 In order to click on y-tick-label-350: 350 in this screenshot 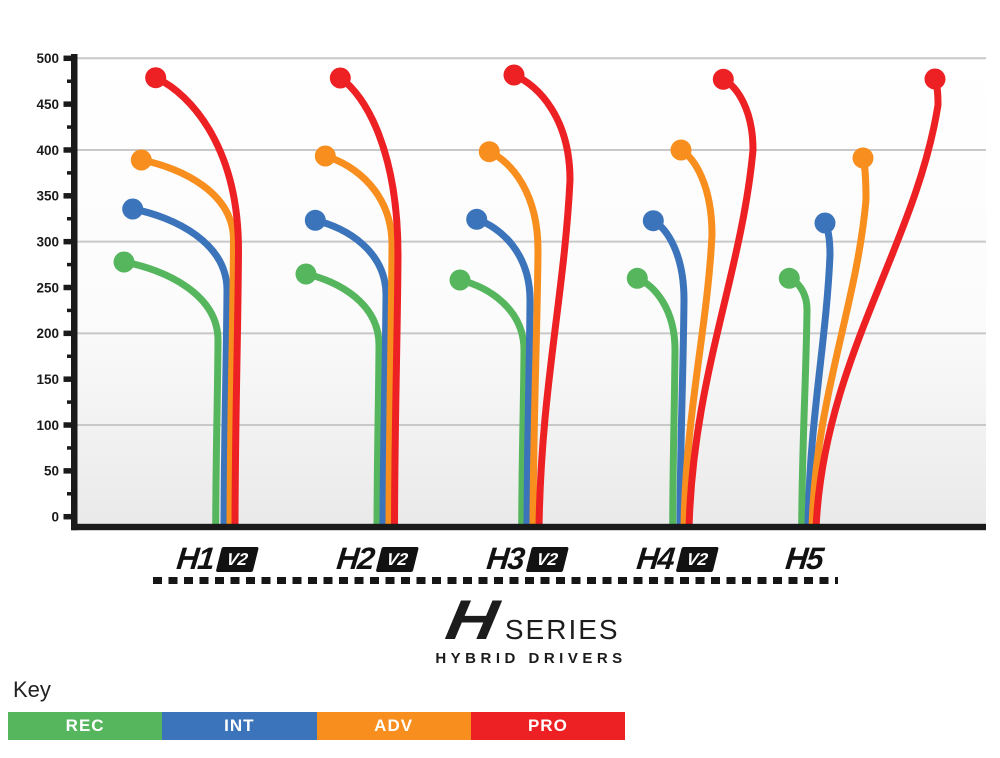, I will do `click(47, 196)`.